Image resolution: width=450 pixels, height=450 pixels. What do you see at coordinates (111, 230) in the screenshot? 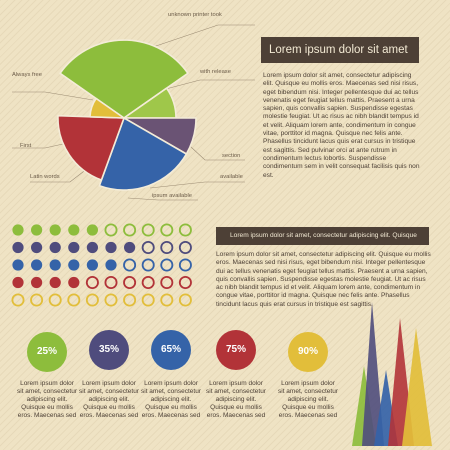
I see `dot-r1-c6` at bounding box center [111, 230].